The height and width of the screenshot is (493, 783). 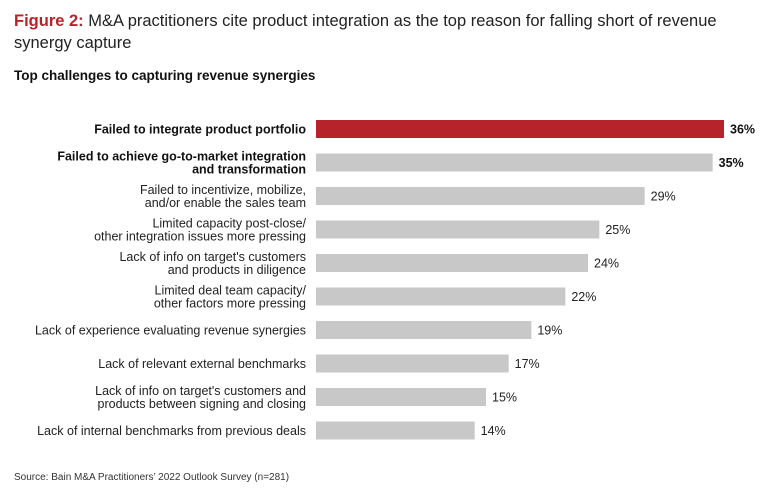 I want to click on value-label-4: 25%, so click(x=617, y=230).